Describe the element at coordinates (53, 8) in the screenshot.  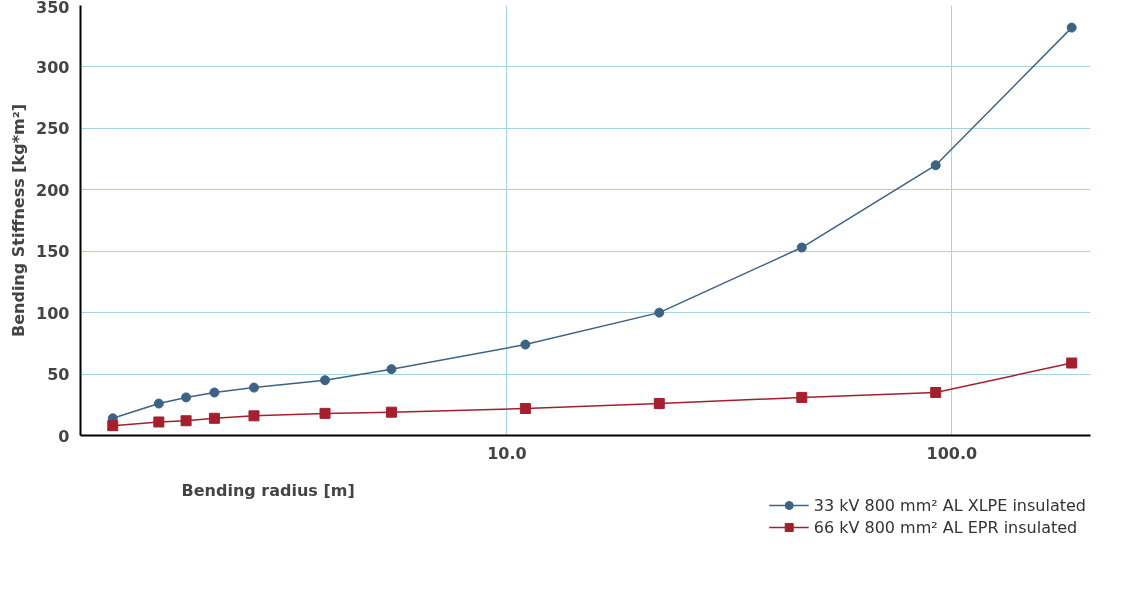
I see `y-tick-label: 350` at that location.